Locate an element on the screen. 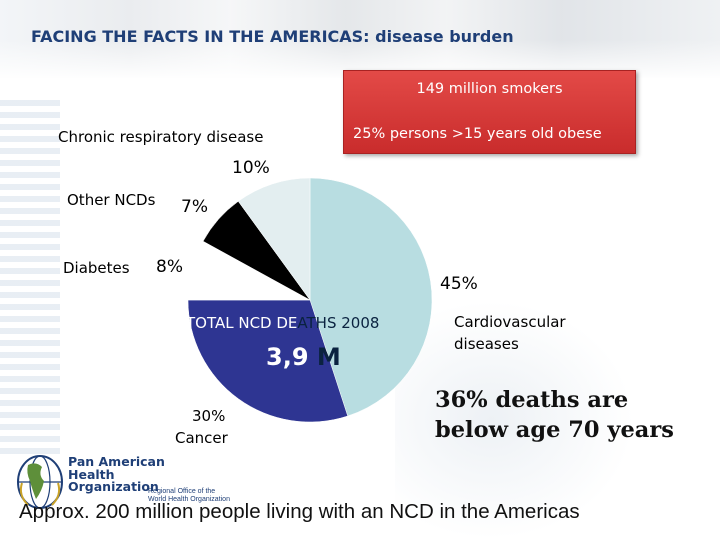  total-deaths-value-main: 3,9 is located at coordinates (291, 357).